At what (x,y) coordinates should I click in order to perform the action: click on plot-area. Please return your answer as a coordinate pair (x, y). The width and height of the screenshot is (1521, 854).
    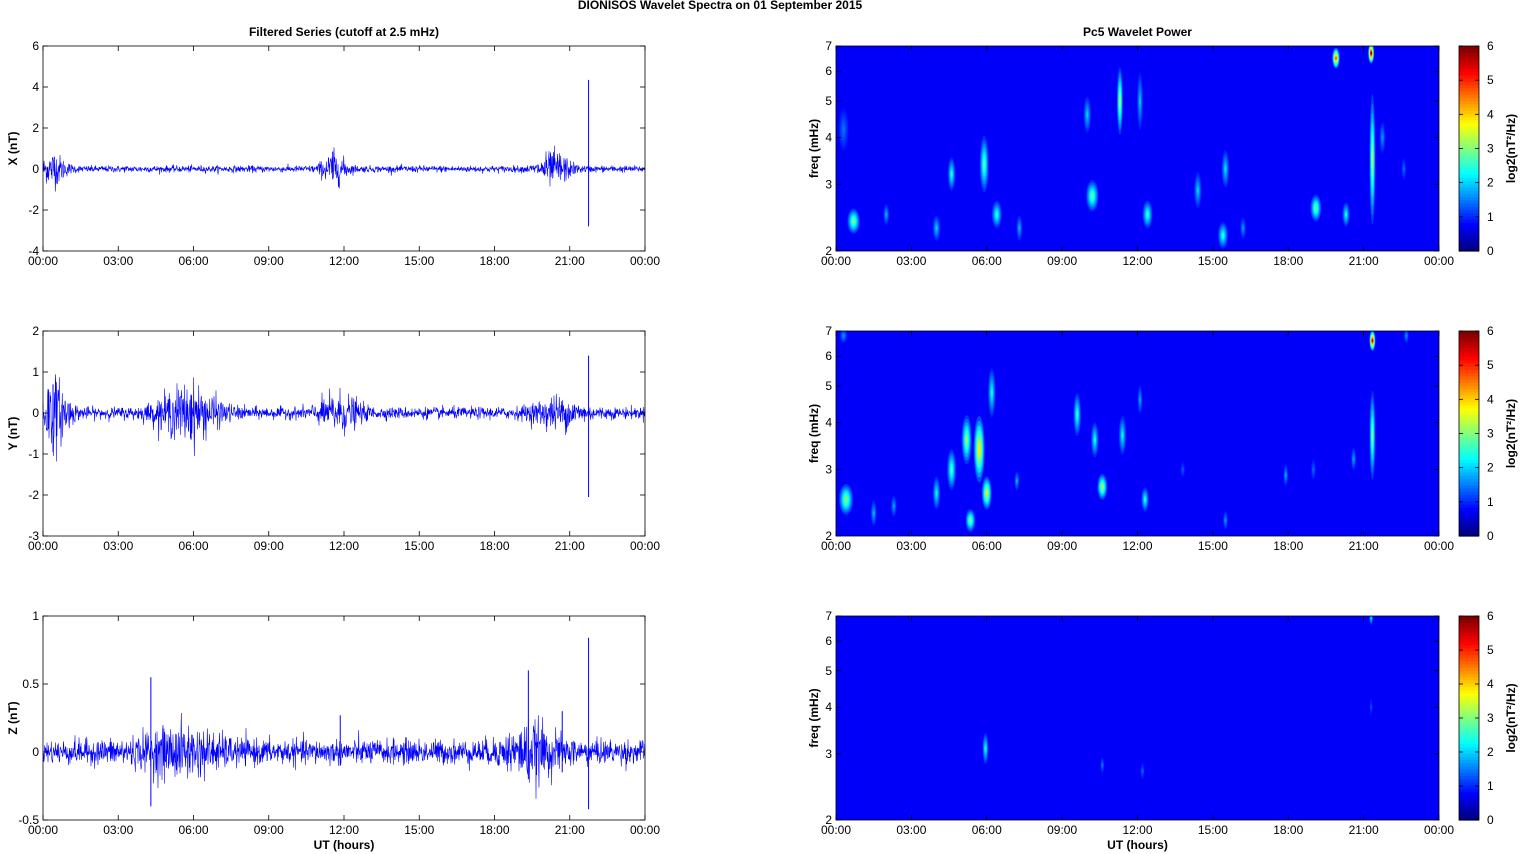
    Looking at the image, I should click on (344, 718).